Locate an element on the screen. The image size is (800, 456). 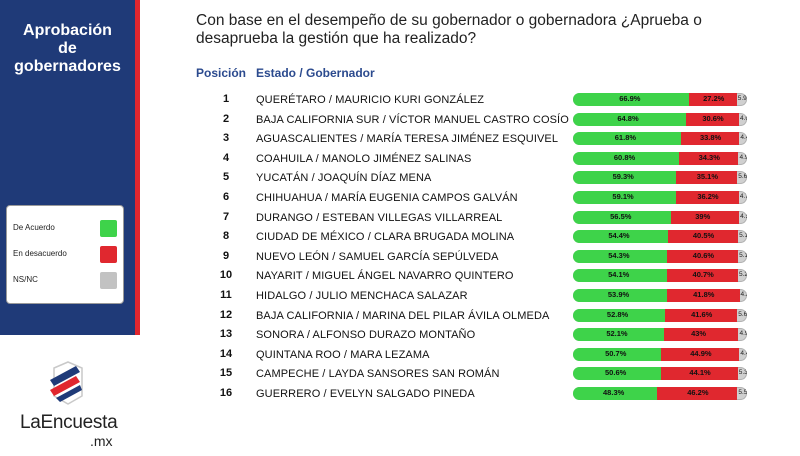
data-label-disagree: 27.2% is located at coordinates (714, 98).